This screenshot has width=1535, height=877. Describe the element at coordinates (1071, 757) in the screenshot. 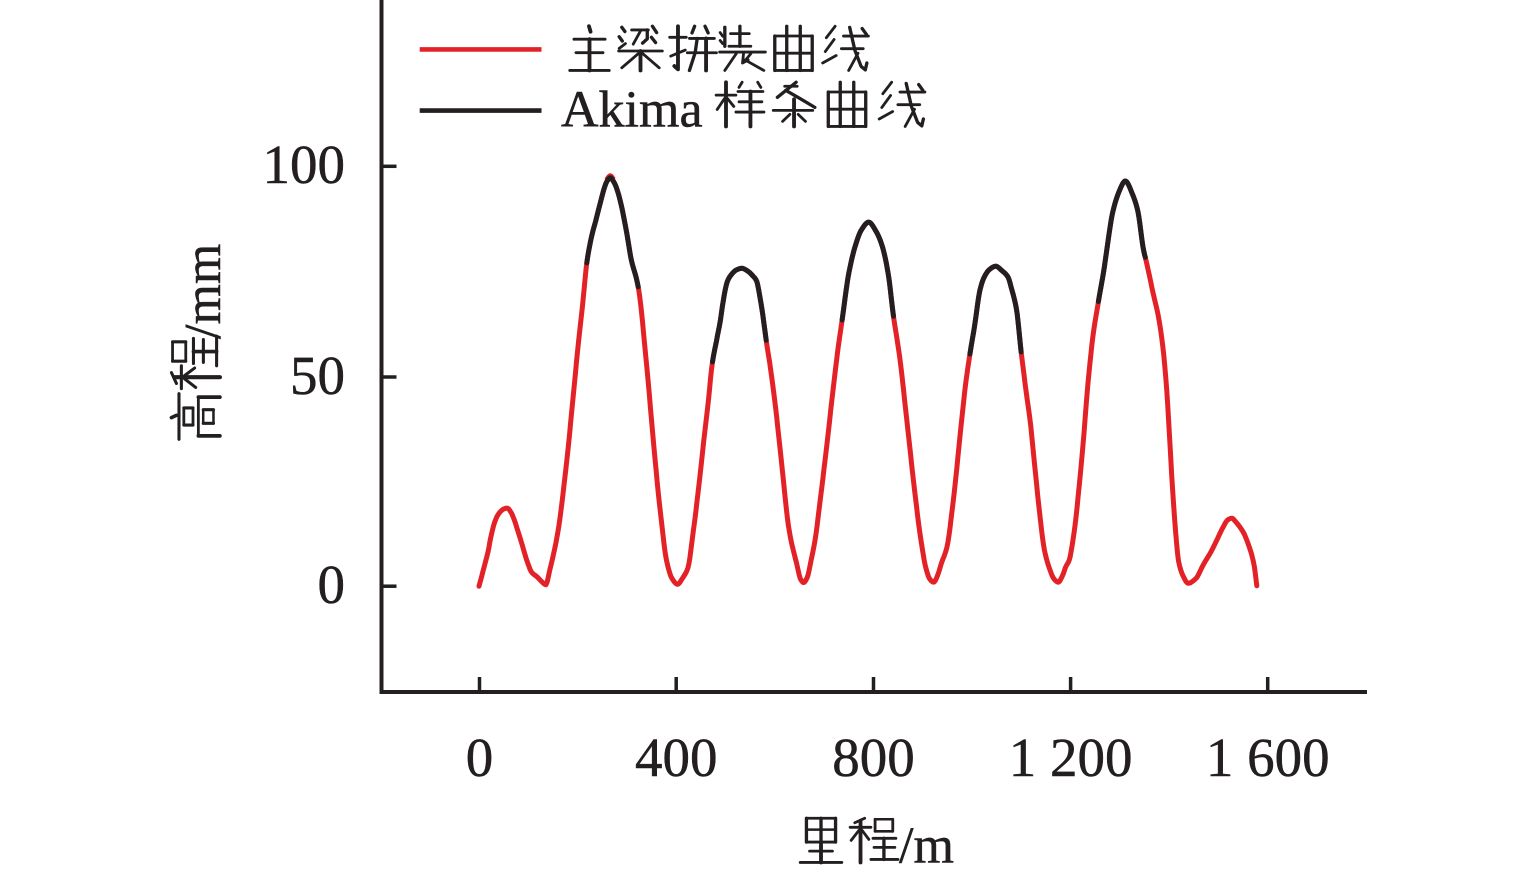

I see `svg-text: 1 200` at that location.